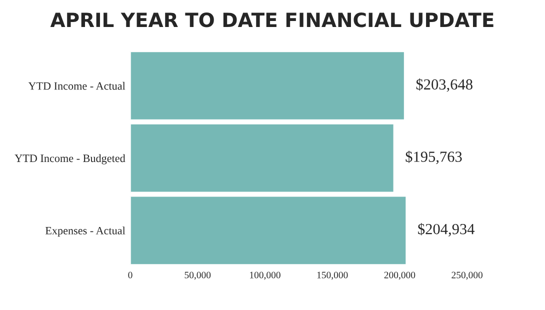  What do you see at coordinates (70, 159) in the screenshot?
I see `y-tick-label: YTD Income - Budgeted` at bounding box center [70, 159].